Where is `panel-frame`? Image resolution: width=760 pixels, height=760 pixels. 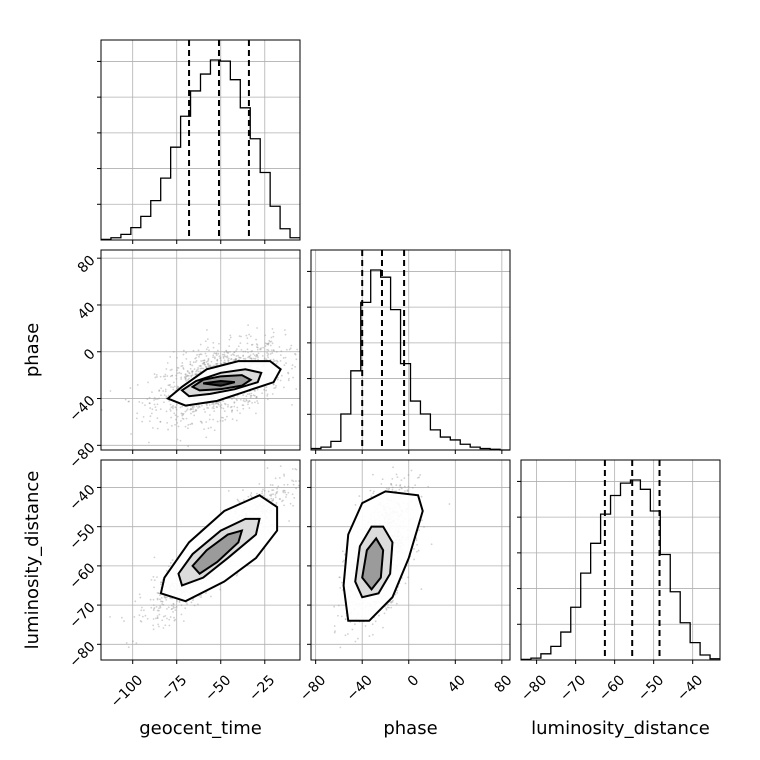
panel-frame is located at coordinates (410, 350).